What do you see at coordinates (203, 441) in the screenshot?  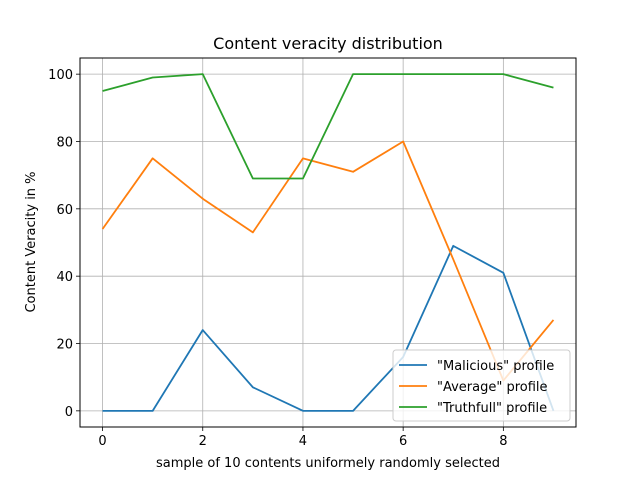 I see `x-tick-label: 2` at bounding box center [203, 441].